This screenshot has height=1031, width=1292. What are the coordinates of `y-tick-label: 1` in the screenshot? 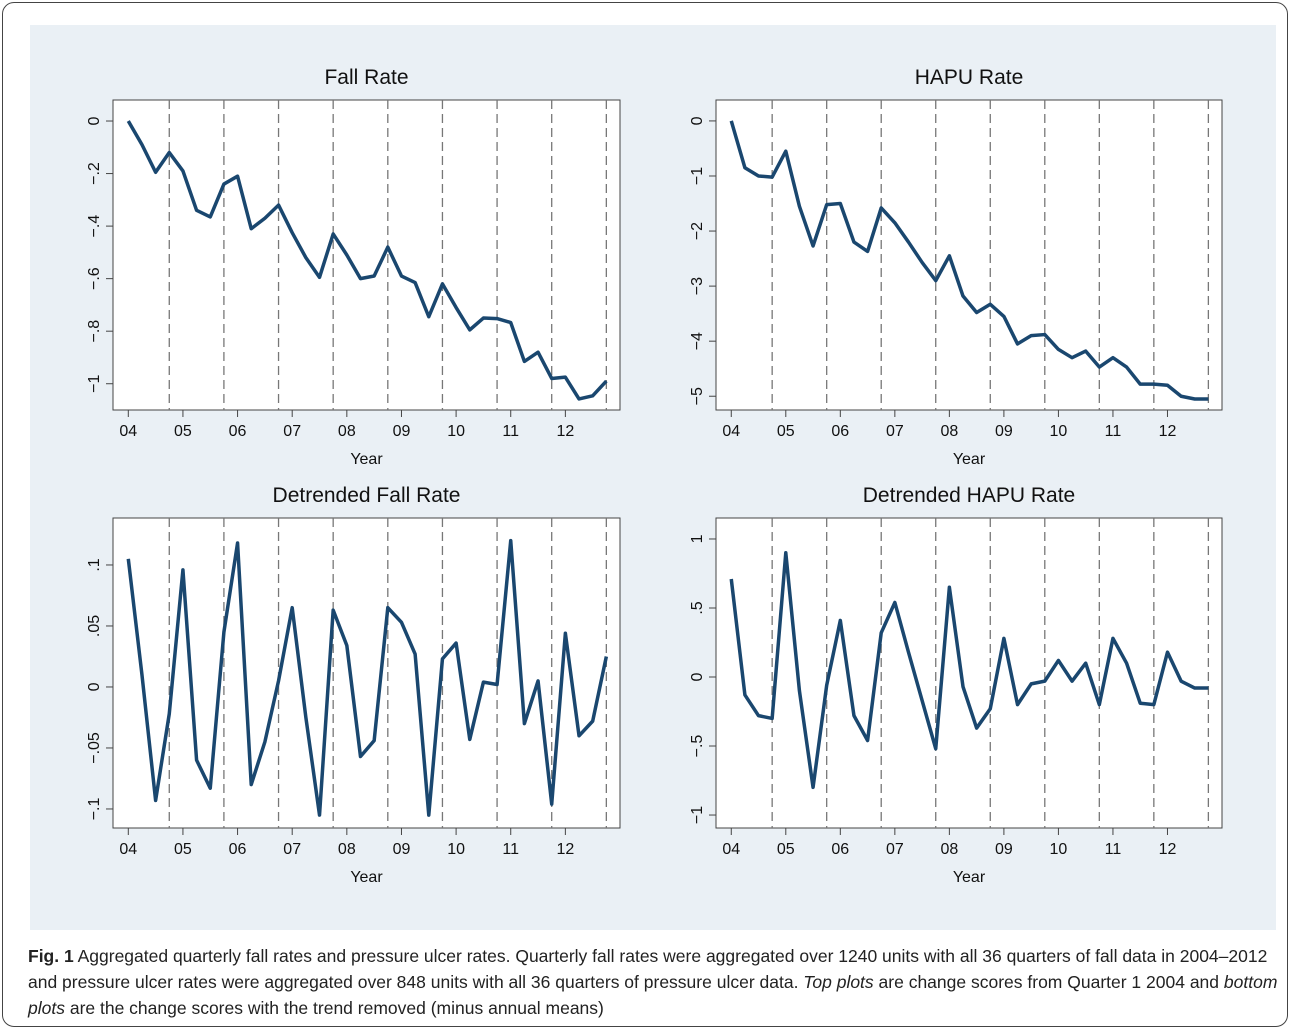 It's located at (697, 538).